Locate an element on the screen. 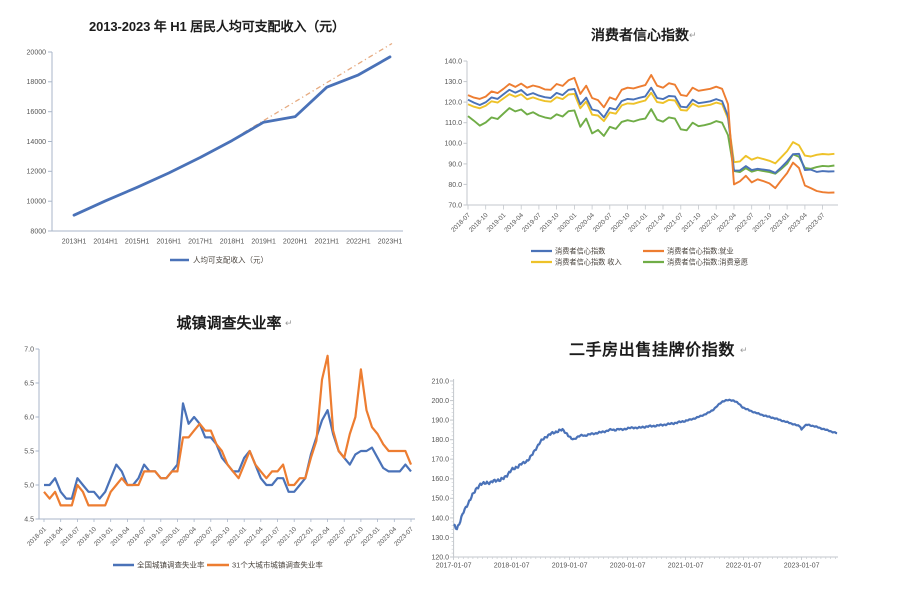 The width and height of the screenshot is (922, 592). svg-text: 18000 is located at coordinates (37, 82).